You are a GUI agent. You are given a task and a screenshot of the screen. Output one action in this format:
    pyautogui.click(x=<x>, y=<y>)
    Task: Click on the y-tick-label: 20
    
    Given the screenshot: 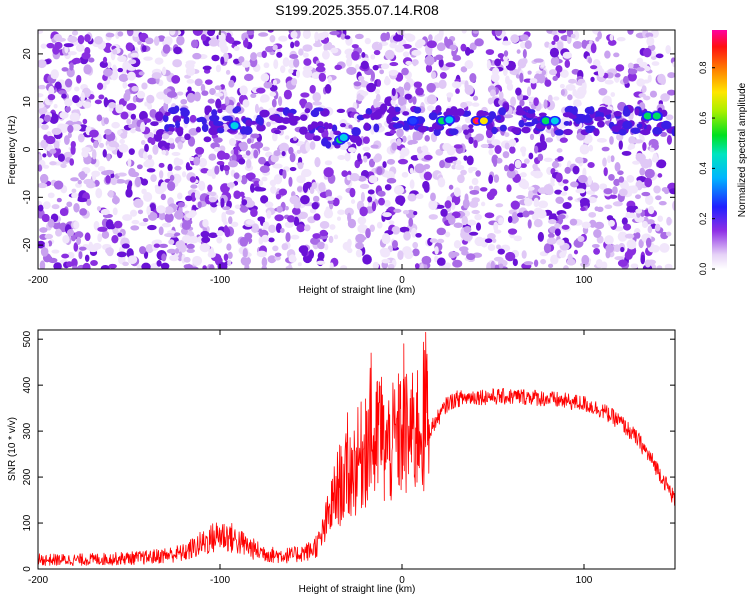 What is the action you would take?
    pyautogui.click(x=27, y=54)
    